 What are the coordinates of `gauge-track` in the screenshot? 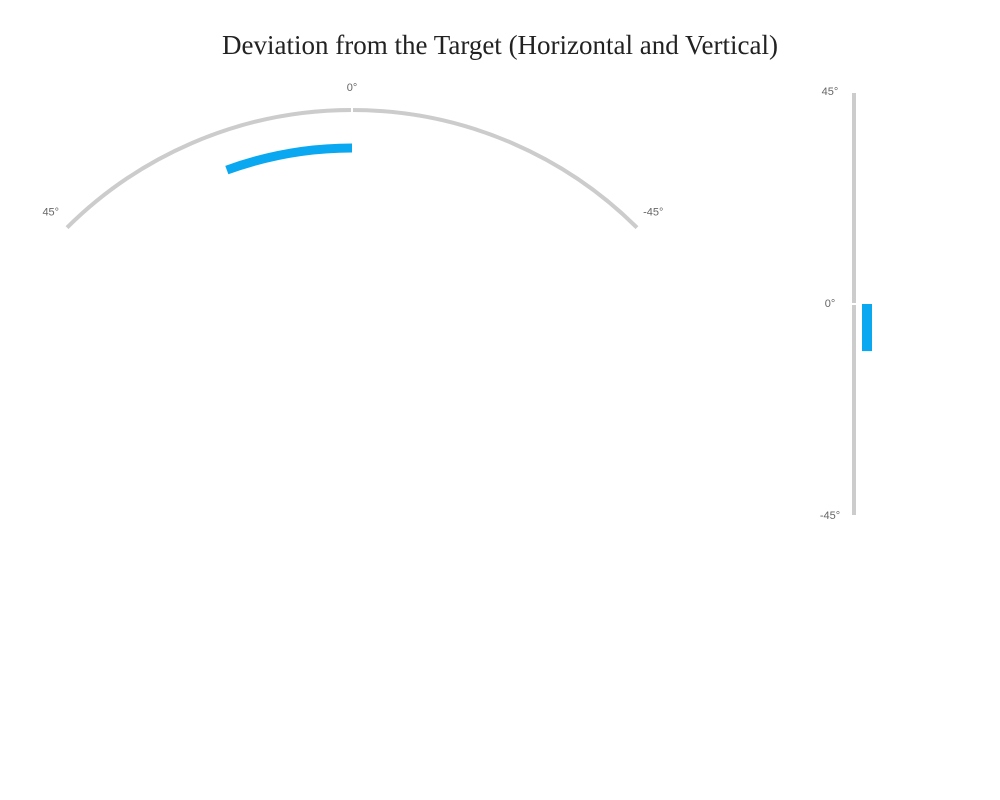 It's located at (352, 169).